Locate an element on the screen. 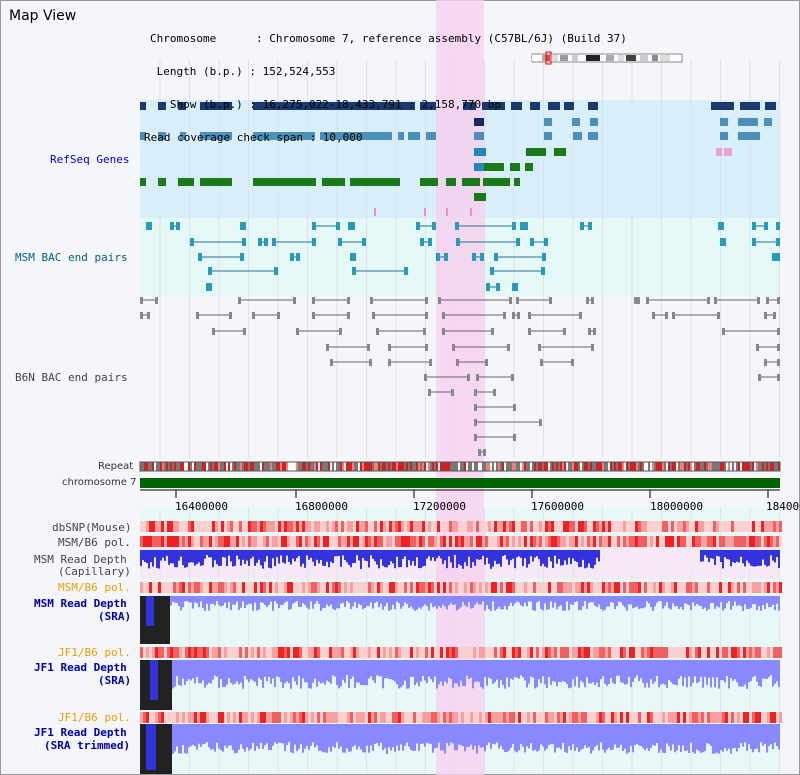 The image size is (800, 775). track-label-jf1-b6-pol: JF1/B6 pol. is located at coordinates (94, 652).